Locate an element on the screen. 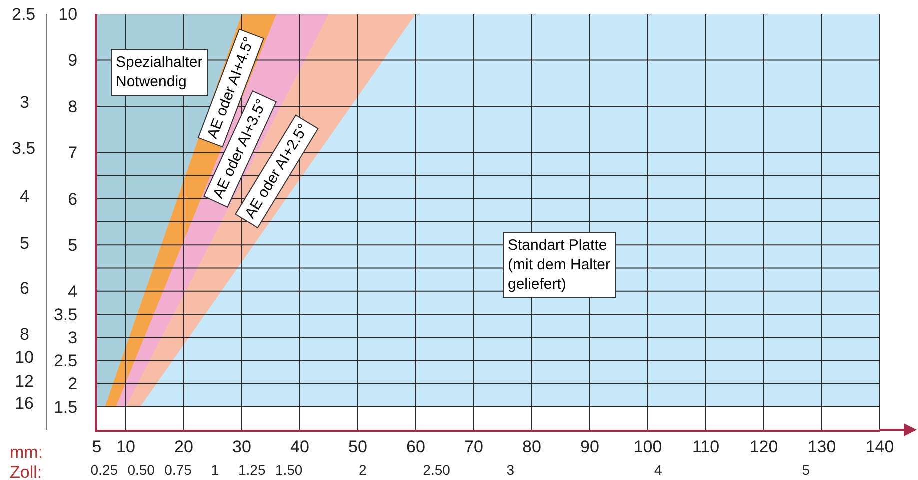 This screenshot has height=480, width=918. x-tick-label: 20 is located at coordinates (184, 446).